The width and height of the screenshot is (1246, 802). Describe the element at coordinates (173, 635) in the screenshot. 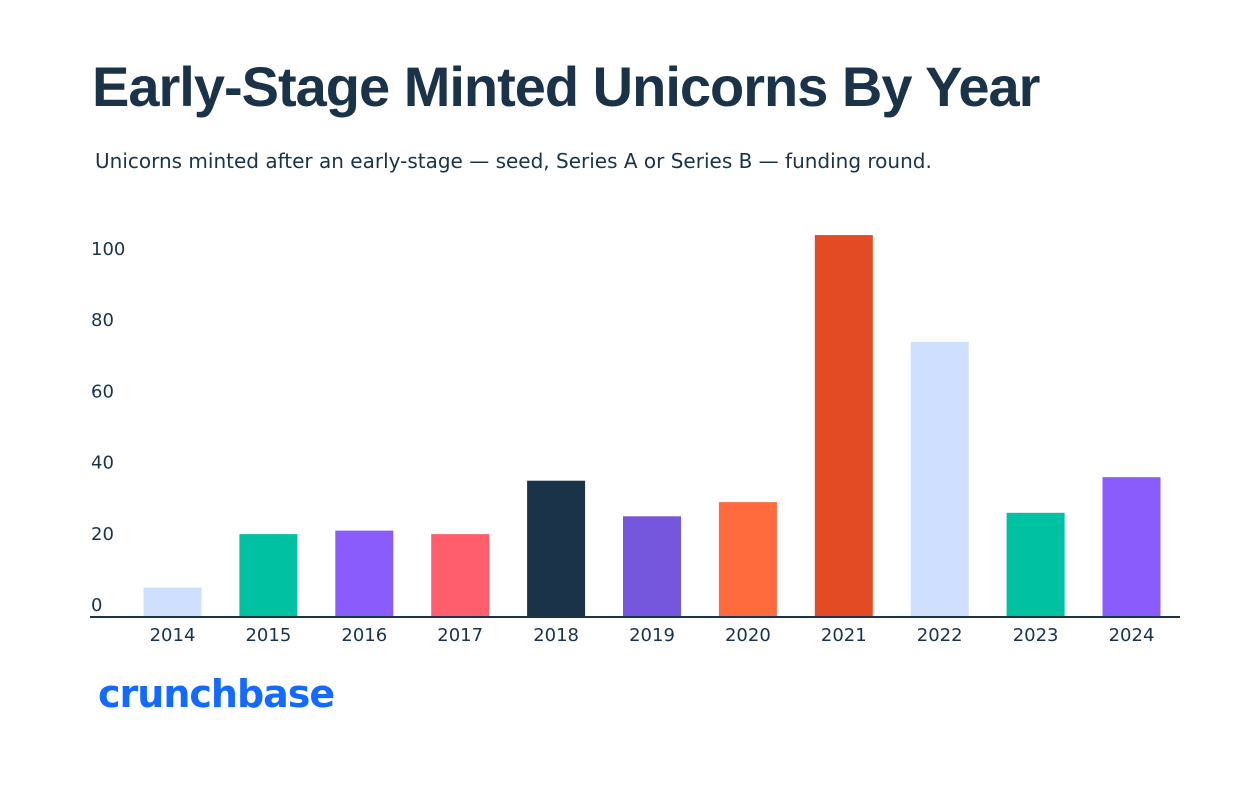

I see `x-tick-label: 2014` at that location.